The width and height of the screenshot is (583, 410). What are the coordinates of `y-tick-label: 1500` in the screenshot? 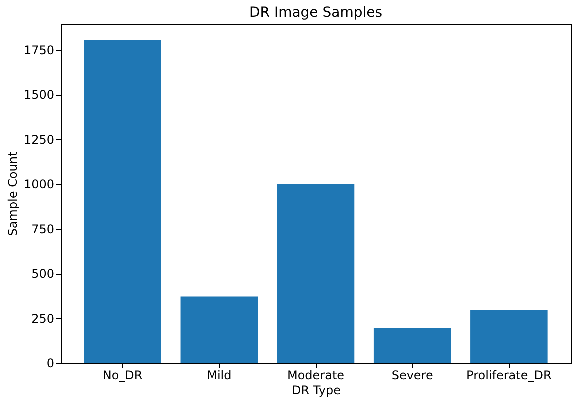 It's located at (39, 95).